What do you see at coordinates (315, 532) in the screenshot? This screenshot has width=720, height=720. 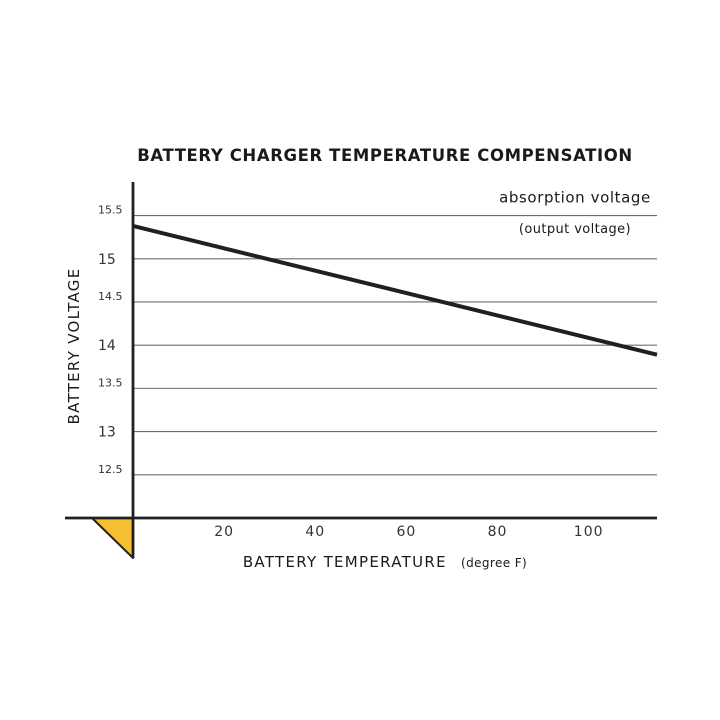 I see `x-tick-label-40: 40` at bounding box center [315, 532].